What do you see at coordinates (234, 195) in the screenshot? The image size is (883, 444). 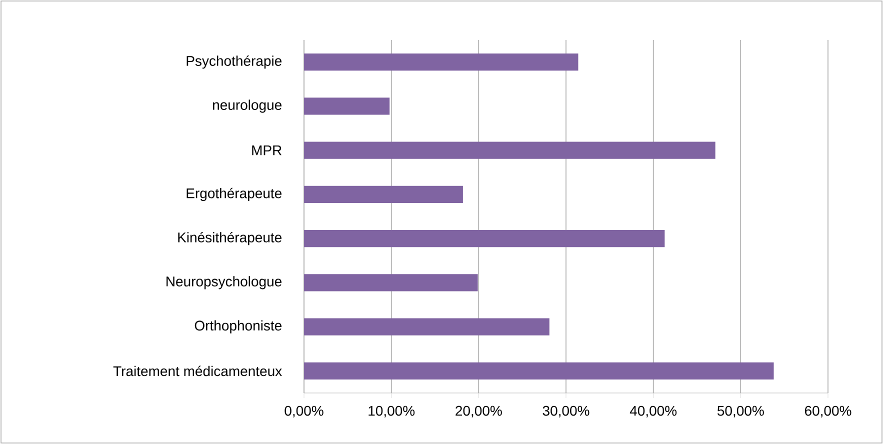 I see `y-tick-label: Ergothérapeute` at bounding box center [234, 195].